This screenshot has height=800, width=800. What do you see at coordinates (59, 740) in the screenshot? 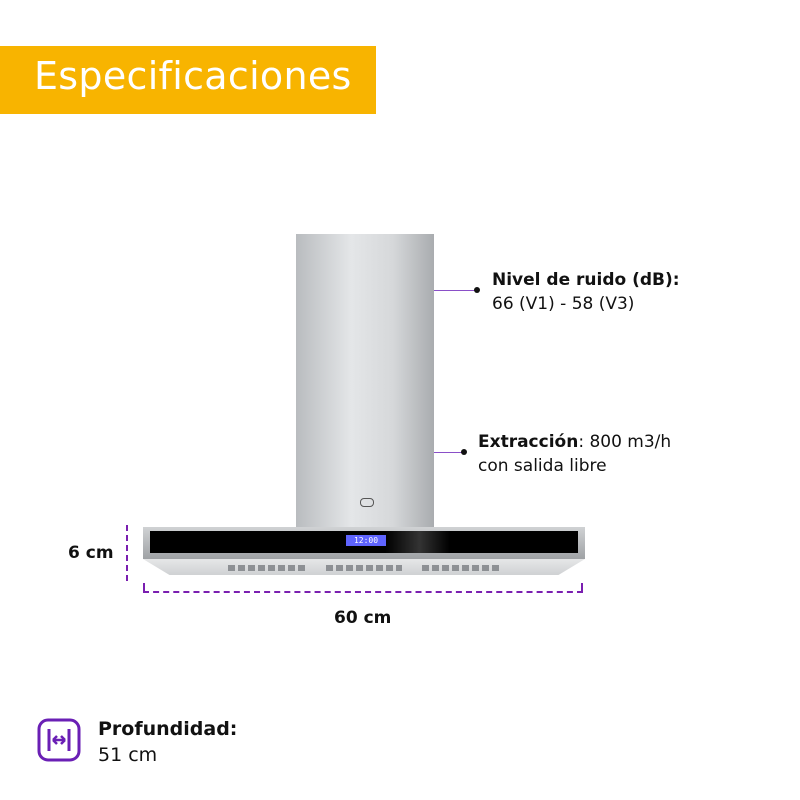
I see `width-arrows-icon` at bounding box center [59, 740].